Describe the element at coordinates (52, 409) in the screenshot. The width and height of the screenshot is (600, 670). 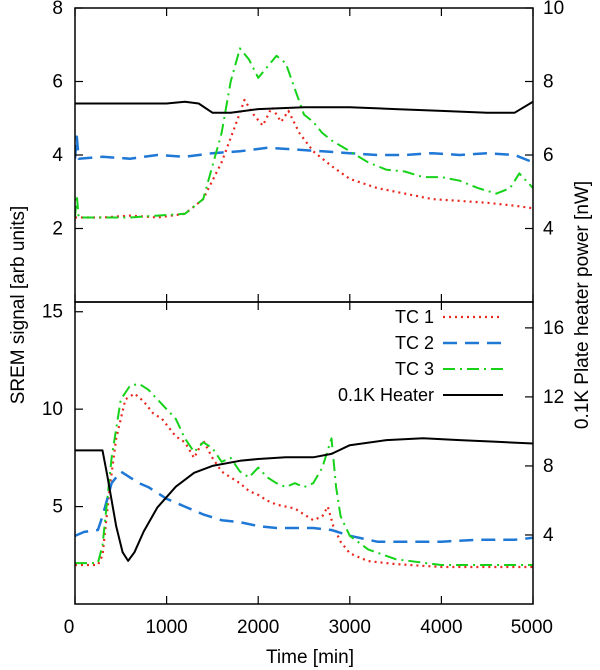
I see `bottom-left-tick-label: 10` at that location.